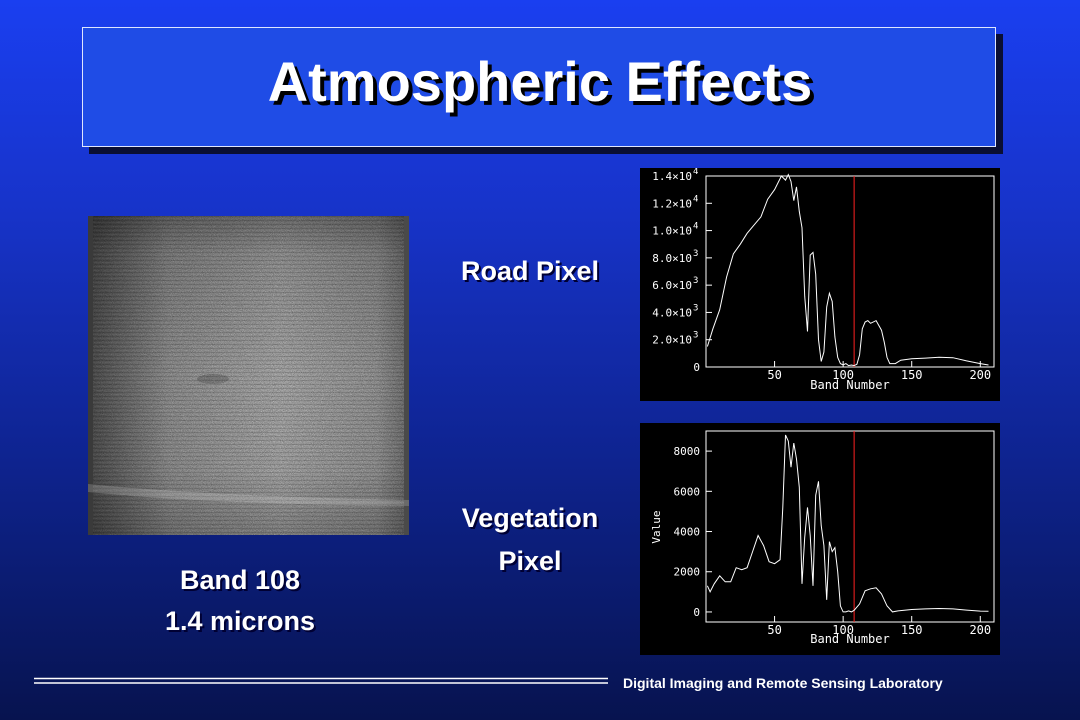 This screenshot has height=720, width=1080. I want to click on slide-title: Atmospheric Effects, so click(540, 81).